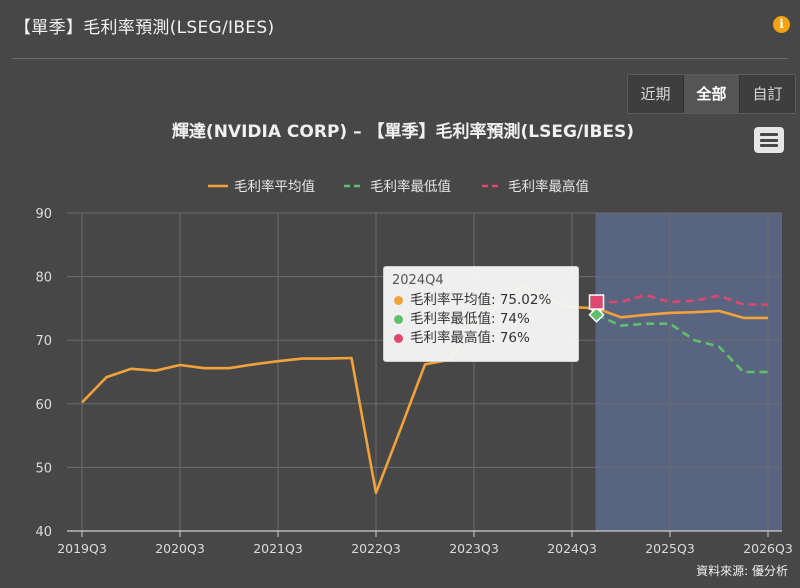  What do you see at coordinates (43, 278) in the screenshot?
I see `y-tick-label: 80` at bounding box center [43, 278].